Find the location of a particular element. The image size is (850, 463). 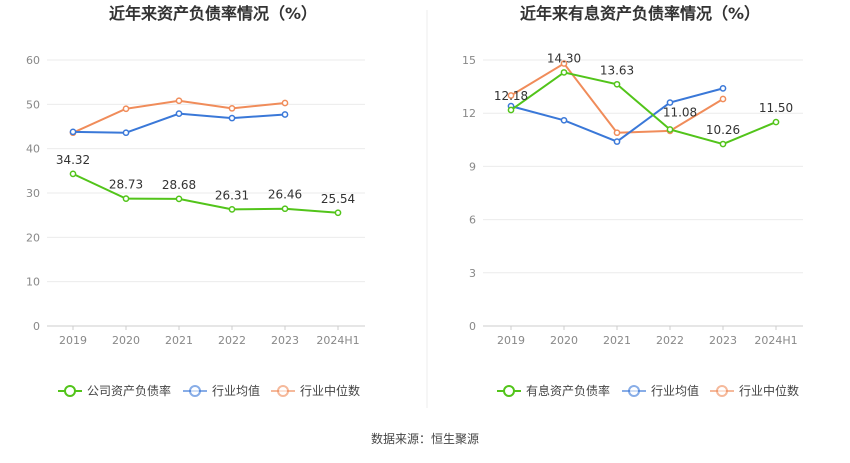

y-tick-label: 30 is located at coordinates (33, 193).